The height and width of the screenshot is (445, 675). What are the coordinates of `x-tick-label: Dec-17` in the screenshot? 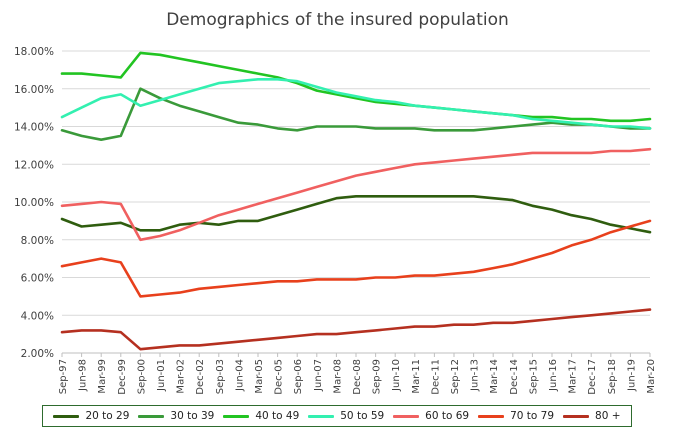 It's located at (592, 377).